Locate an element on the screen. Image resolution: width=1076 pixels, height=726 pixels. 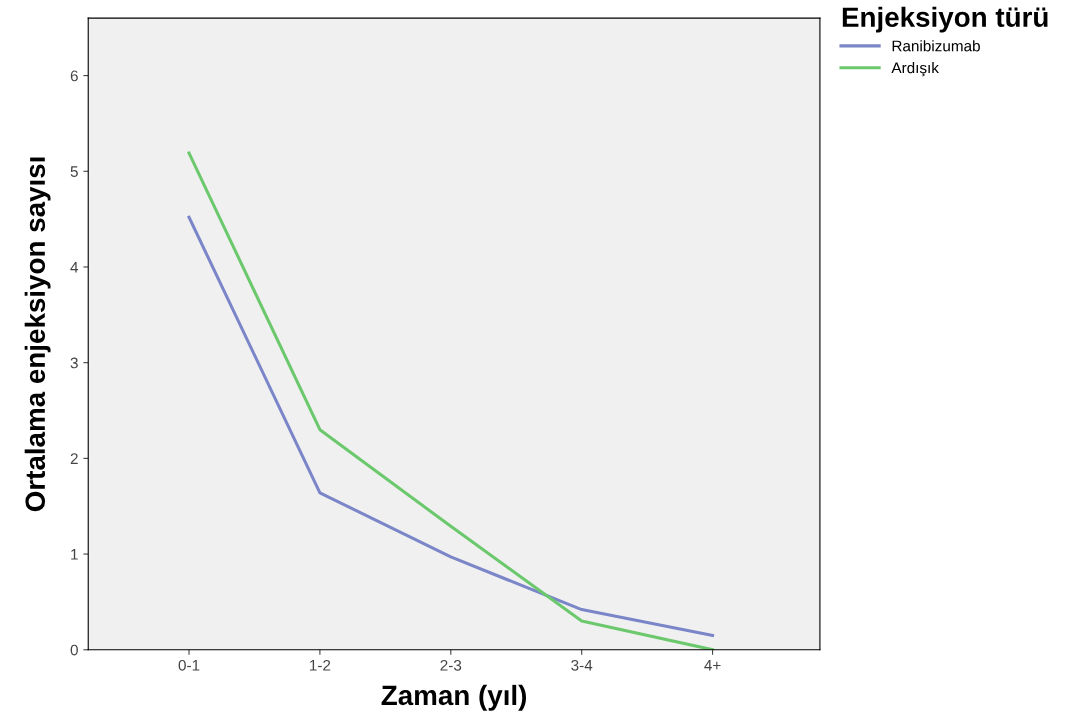
y-tick-label: 3 is located at coordinates (74, 363).